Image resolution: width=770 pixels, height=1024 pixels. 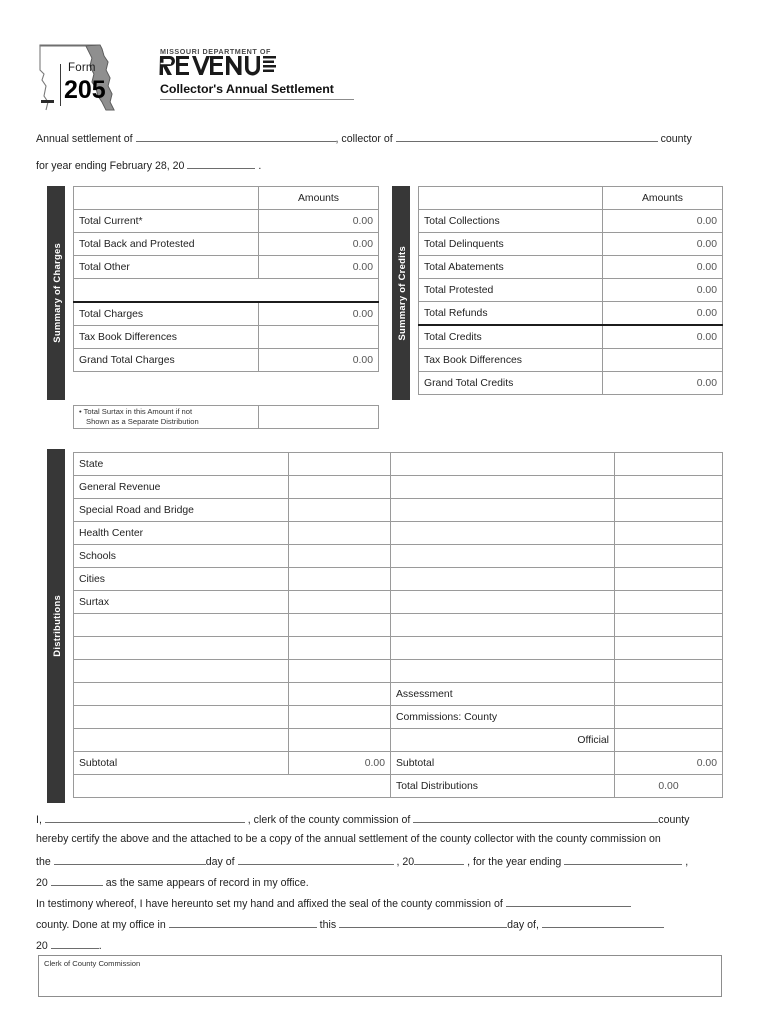 What do you see at coordinates (568, 901) in the screenshot?
I see `cert-seal-county-blank` at bounding box center [568, 901].